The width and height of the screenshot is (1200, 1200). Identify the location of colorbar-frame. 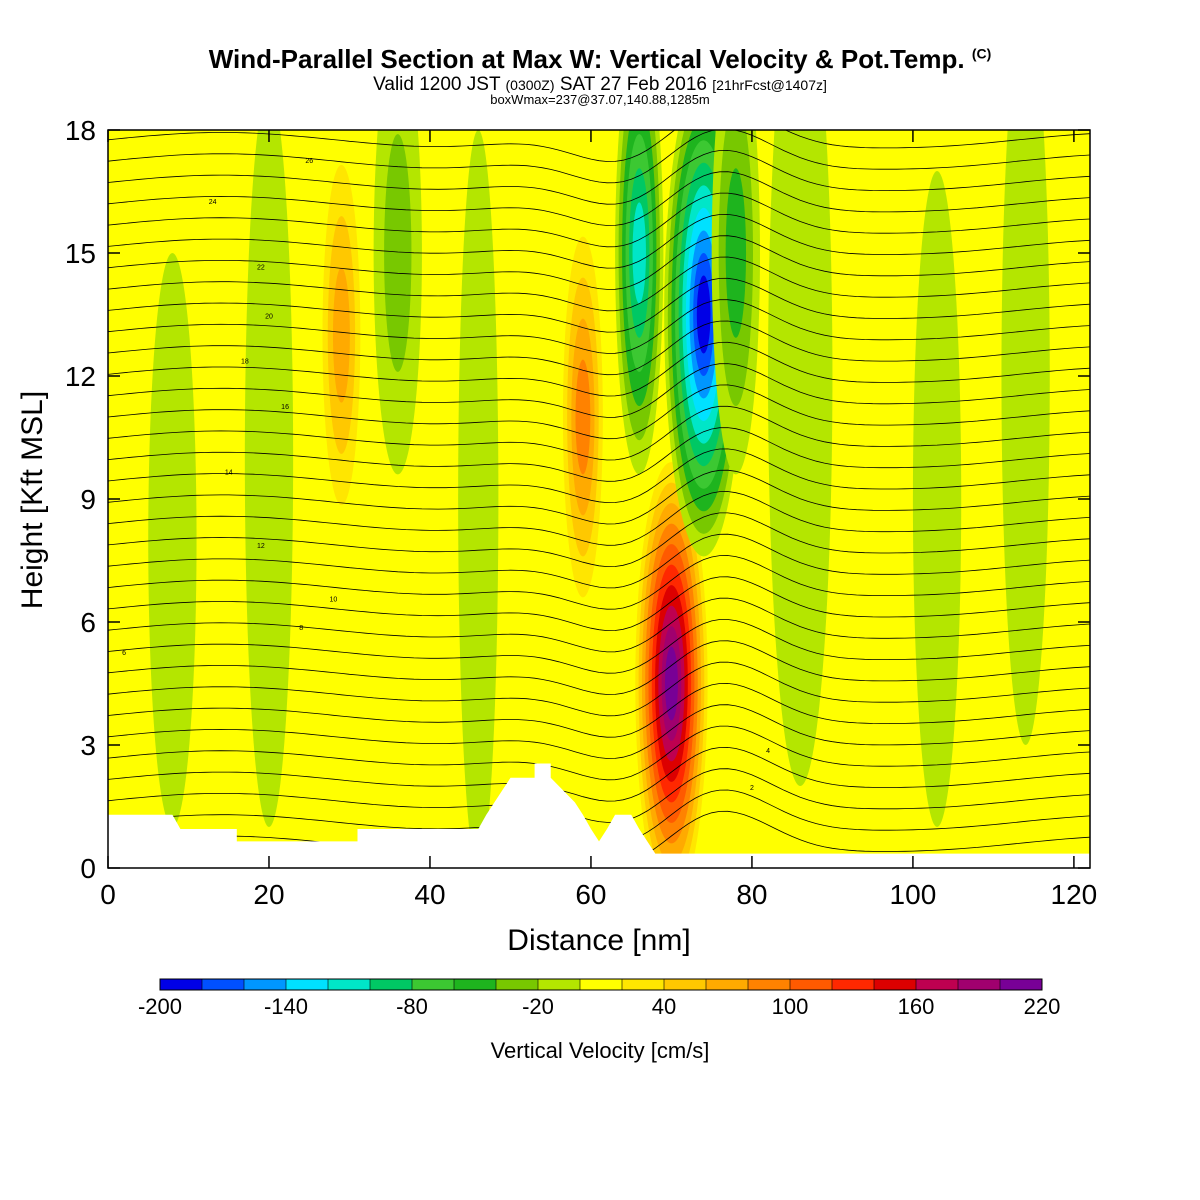
(601, 984).